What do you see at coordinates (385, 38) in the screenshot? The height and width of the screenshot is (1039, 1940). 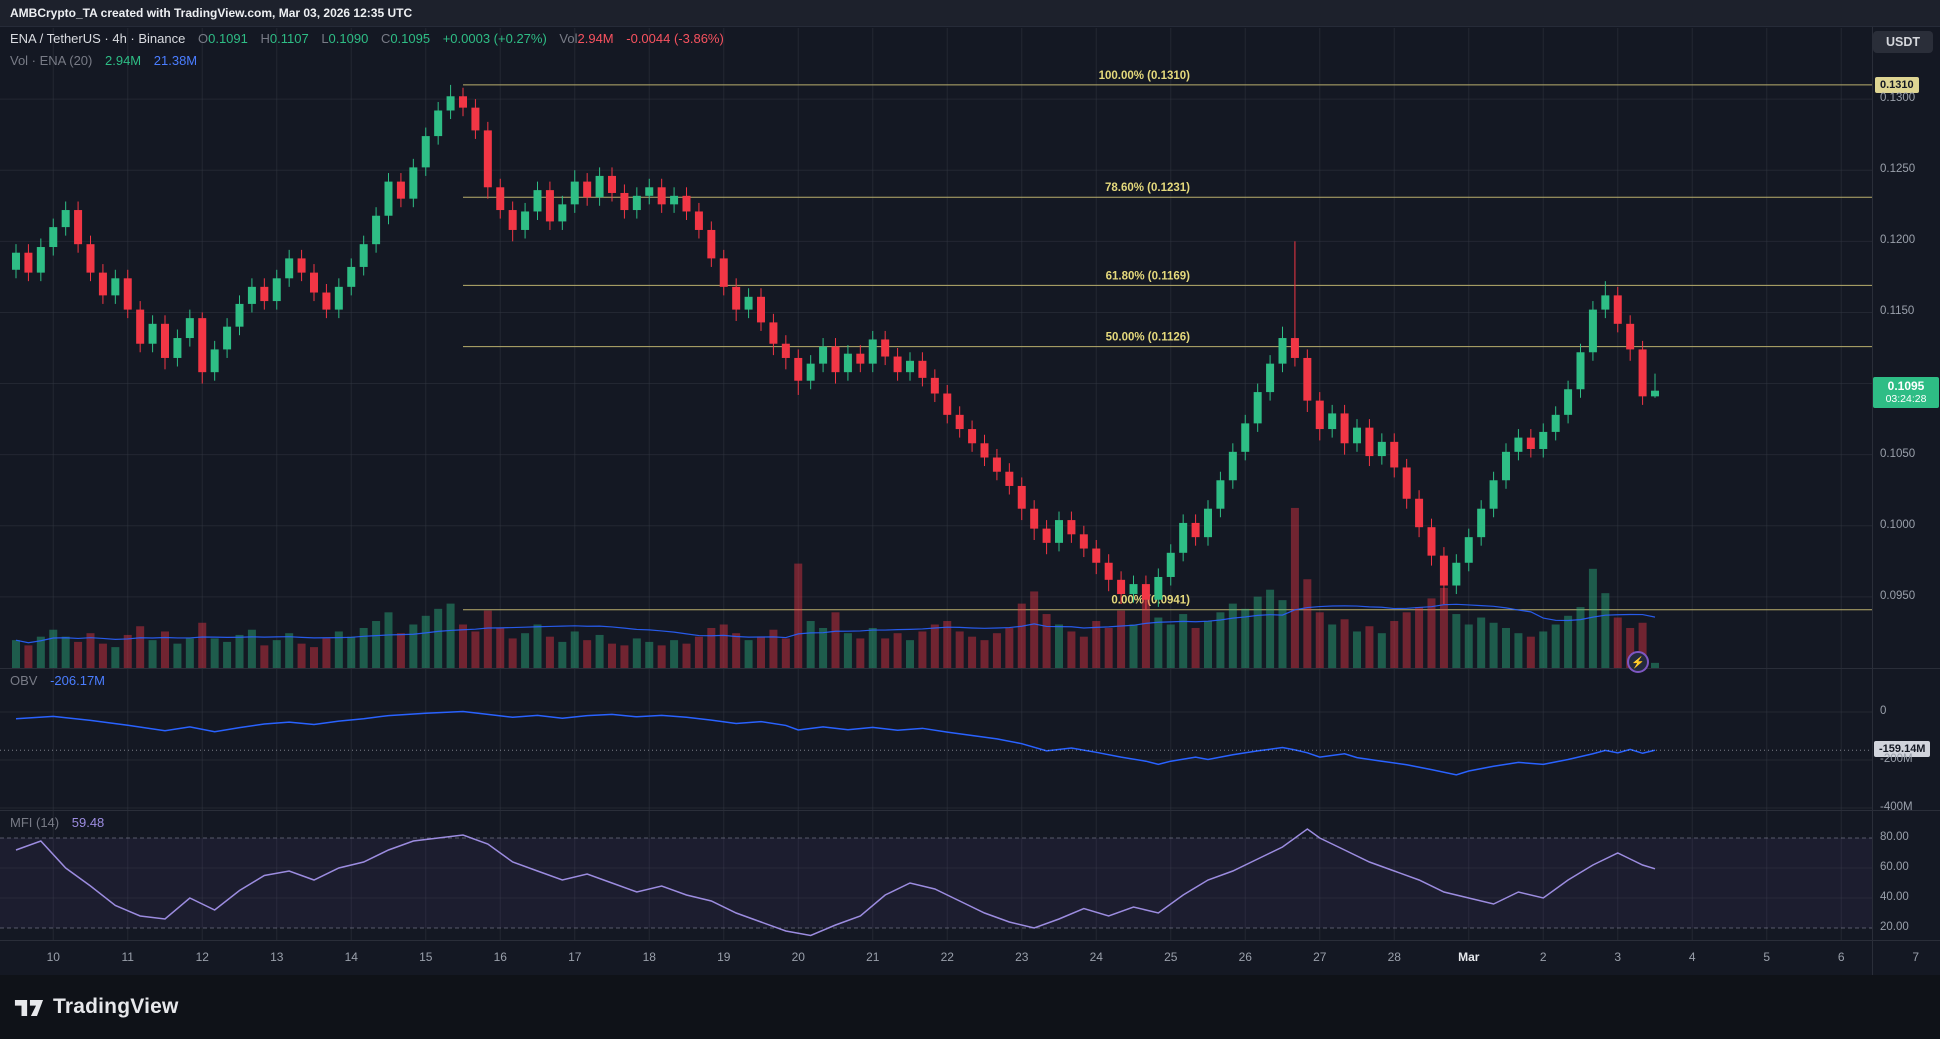 I see `close-label: C` at bounding box center [385, 38].